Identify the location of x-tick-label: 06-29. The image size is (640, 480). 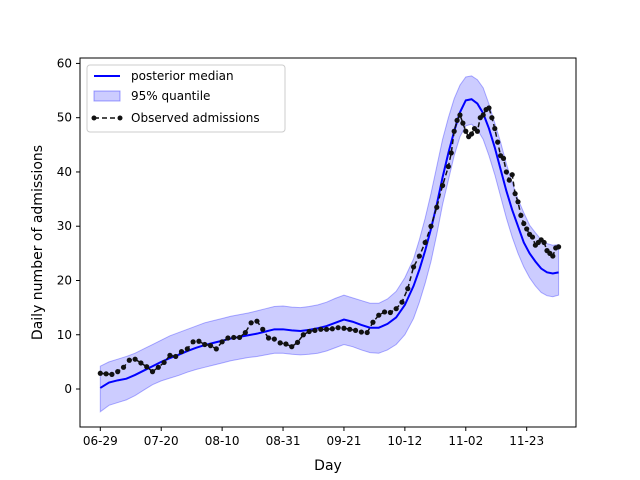
(100, 441).